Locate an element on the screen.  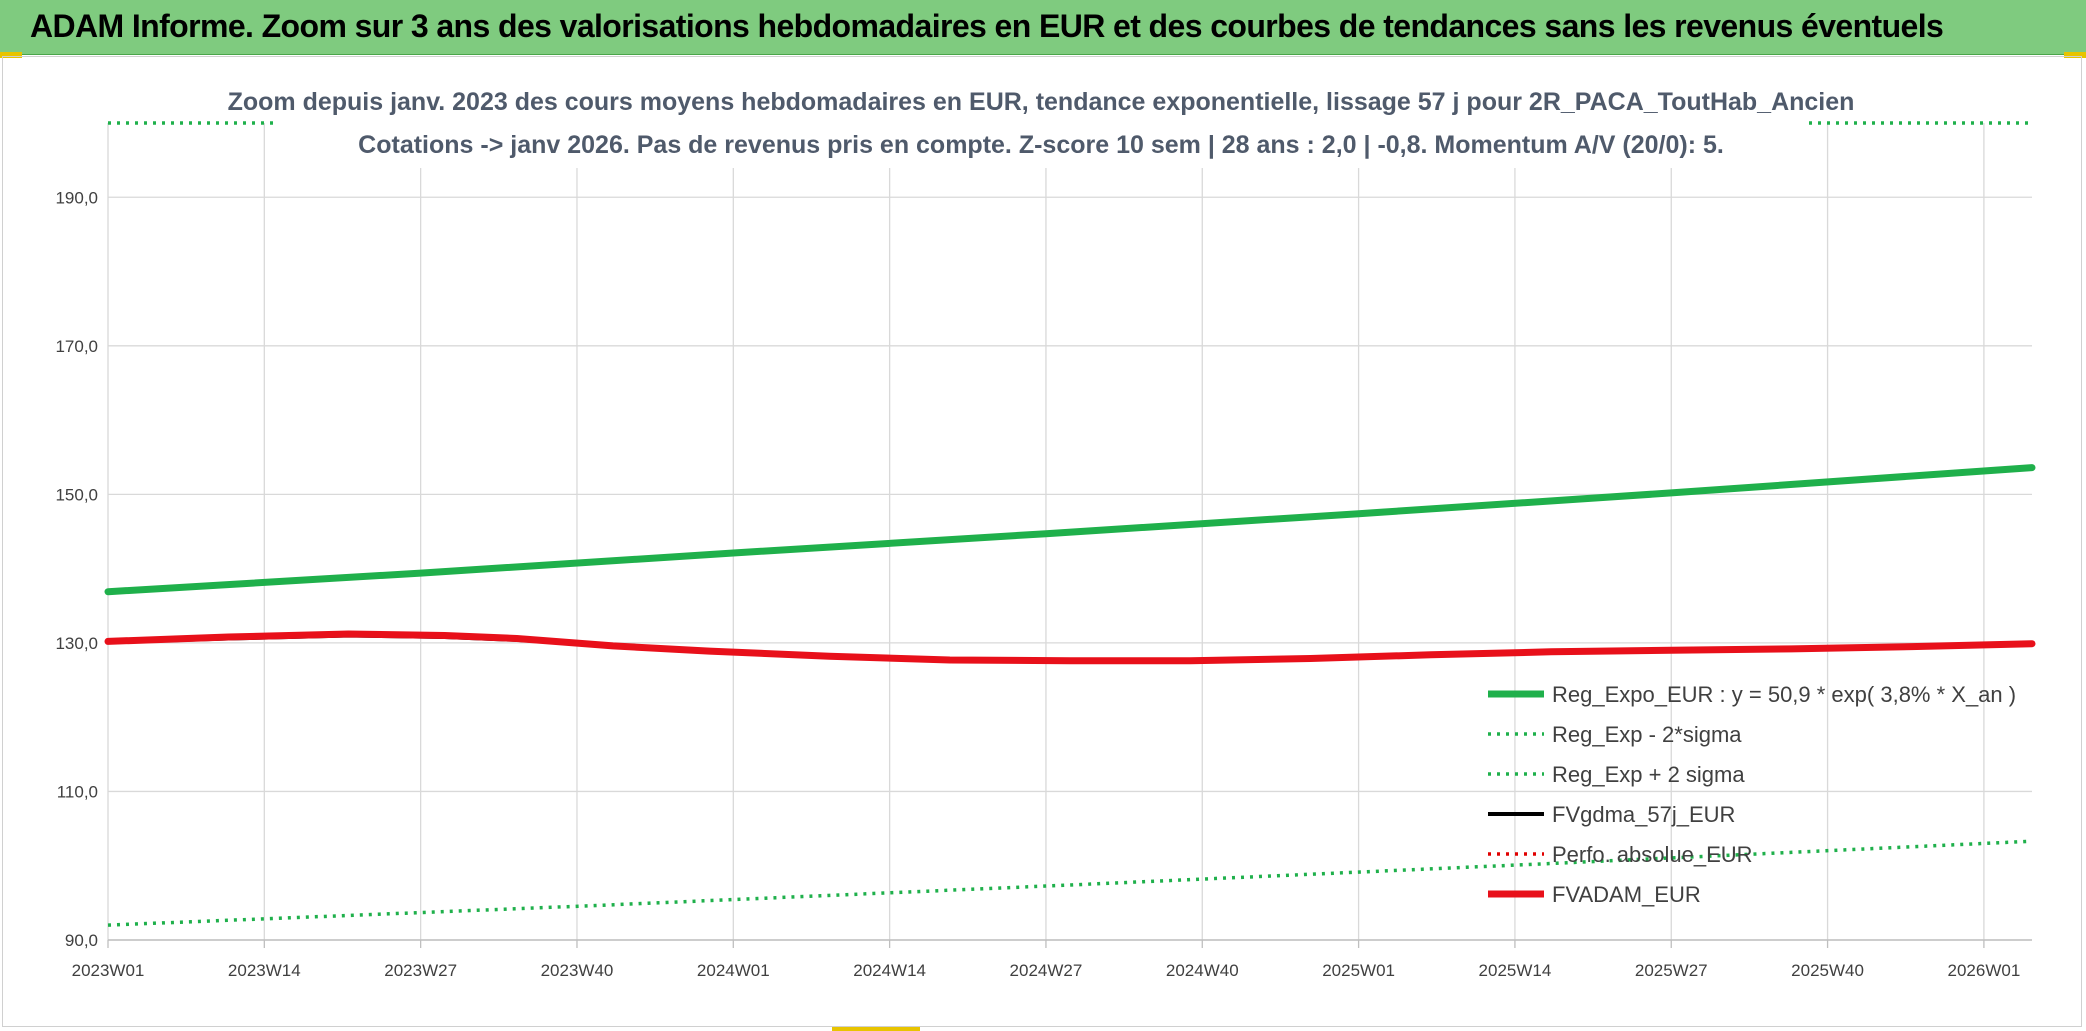
x-tick-label: 2024W40 is located at coordinates (1202, 970).